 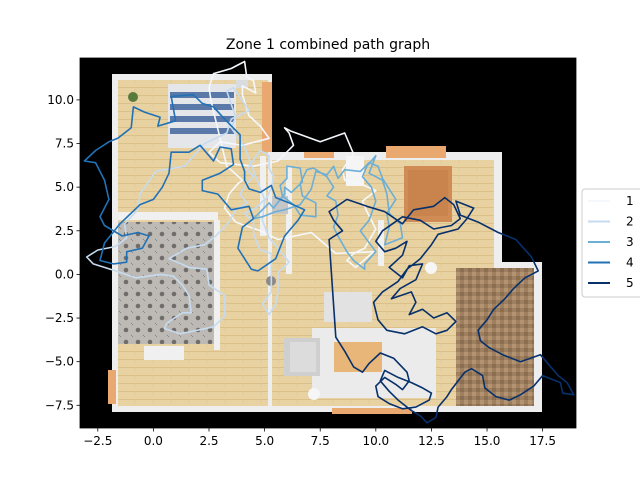 I want to click on legend: 1 2 3 4 5, so click(x=610, y=243).